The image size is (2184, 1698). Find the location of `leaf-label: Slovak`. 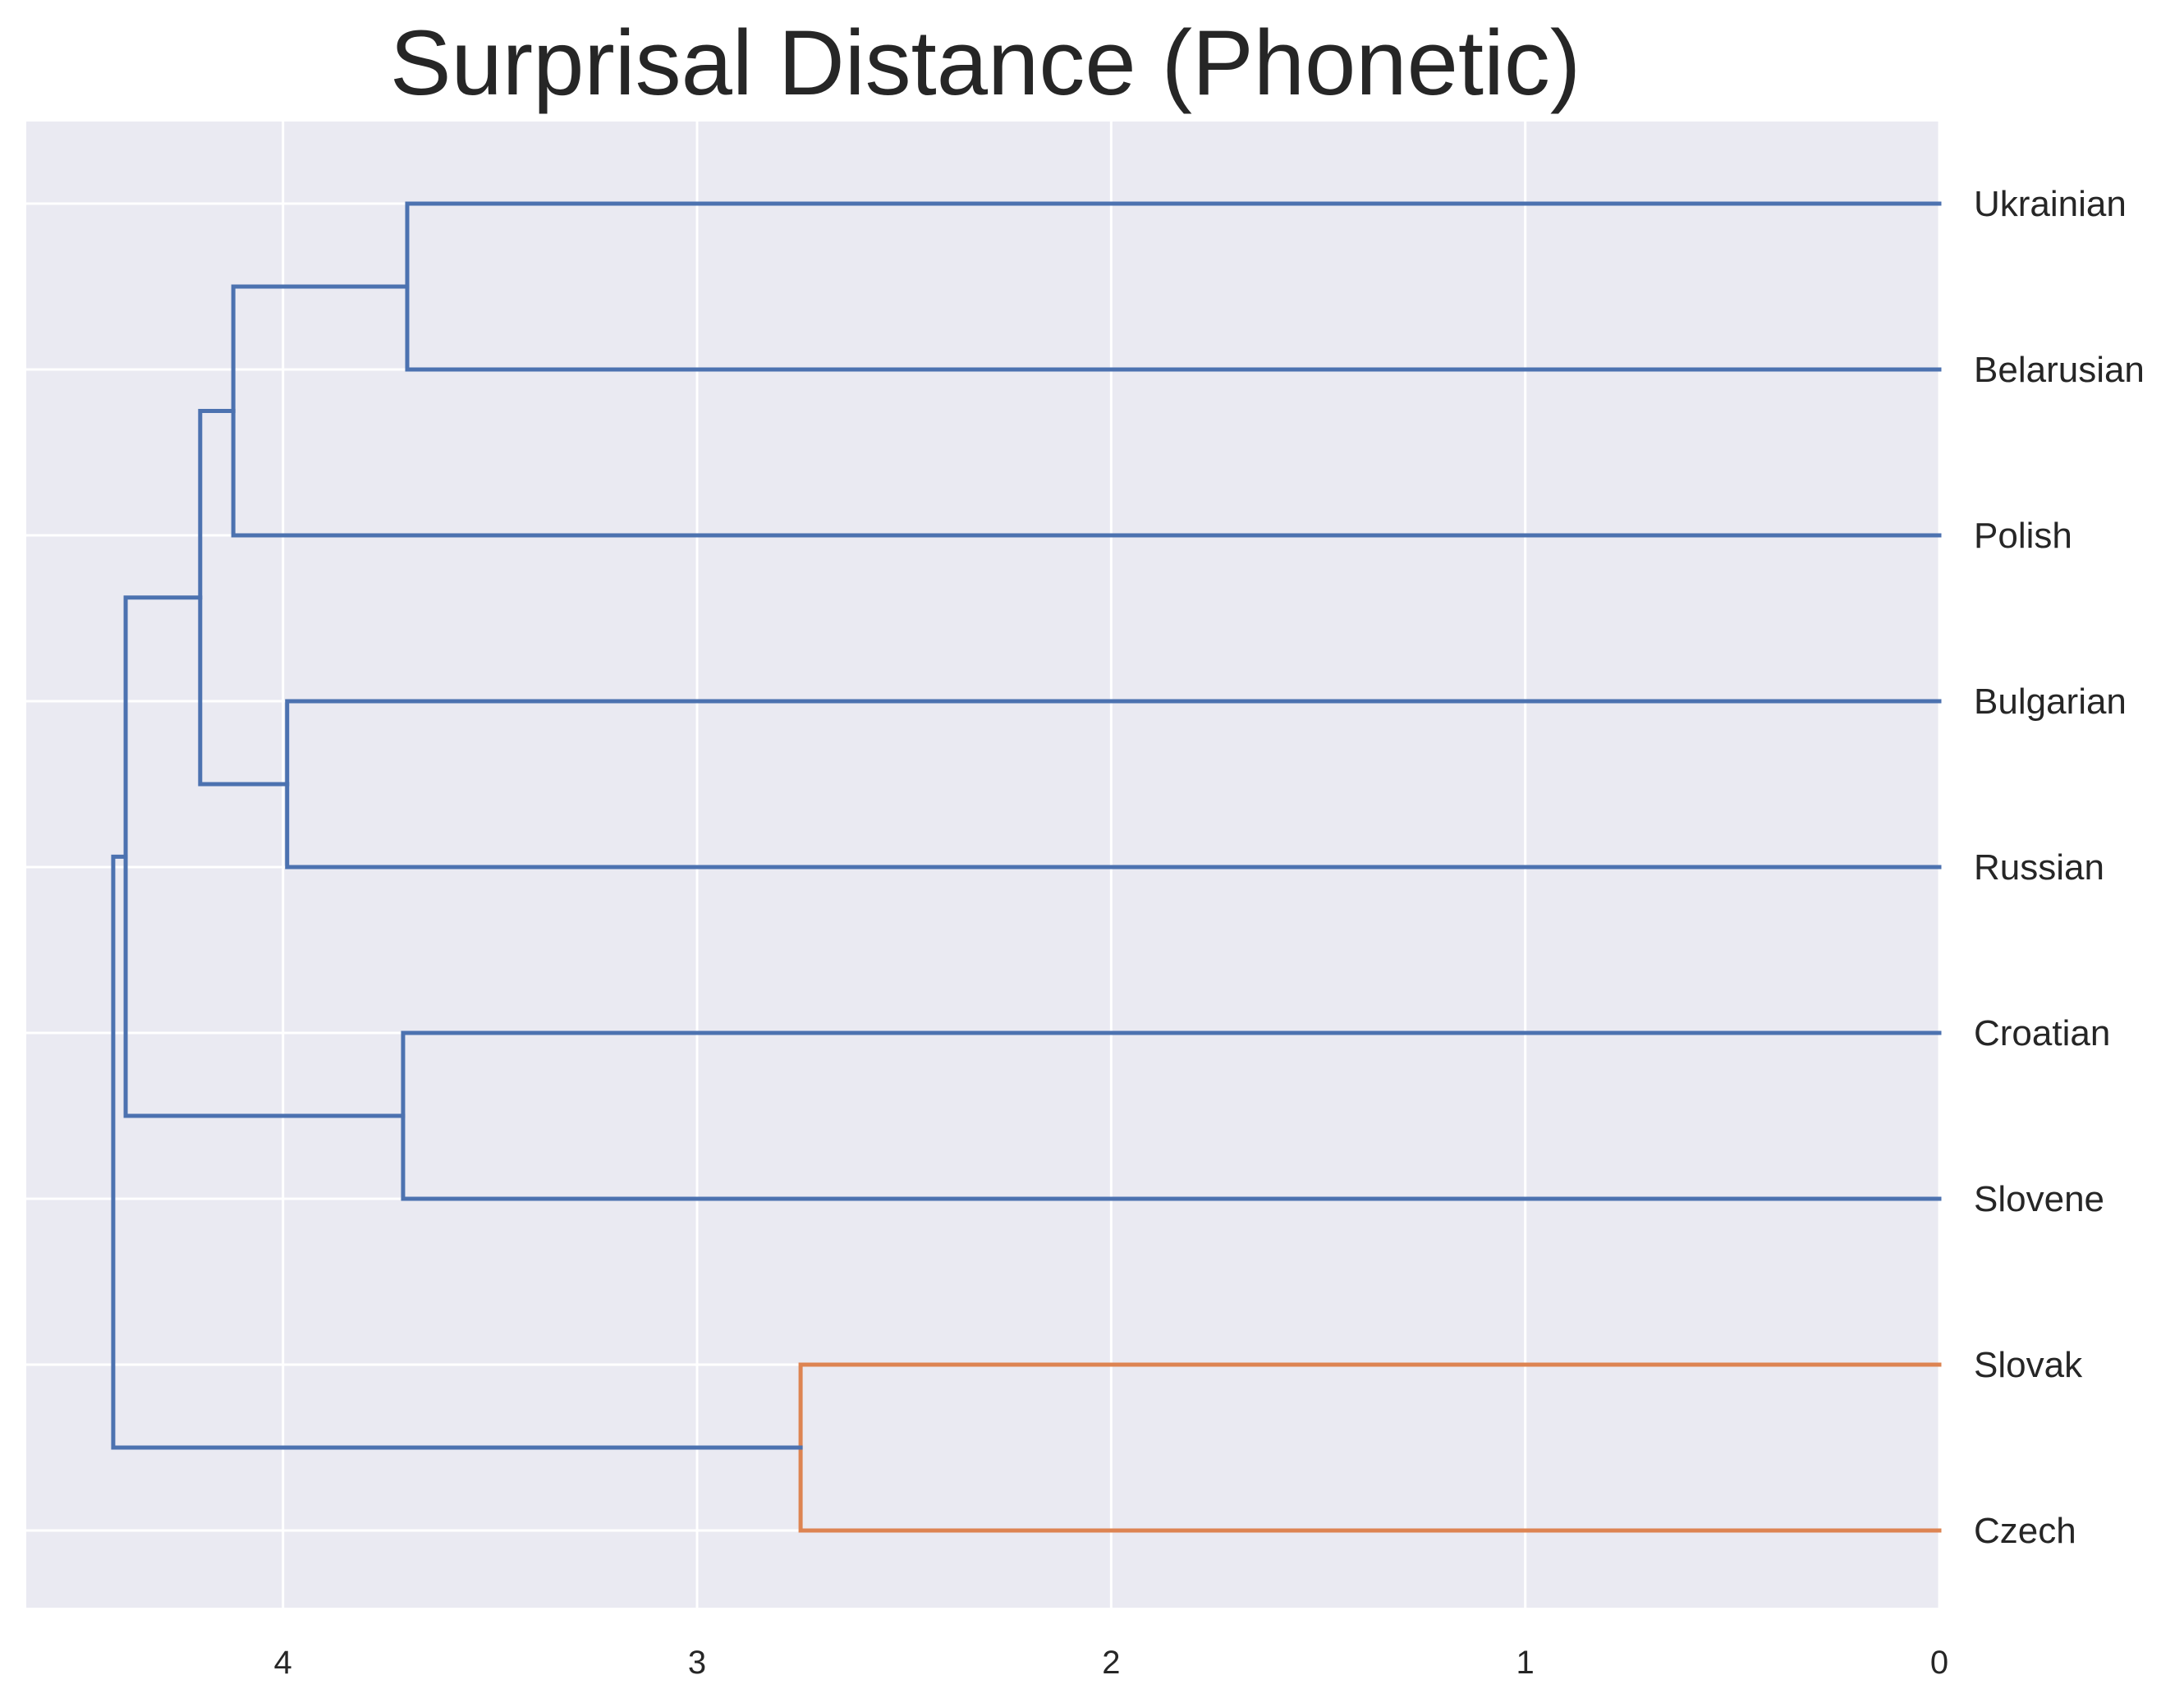

leaf-label: Slovak is located at coordinates (2028, 1365).